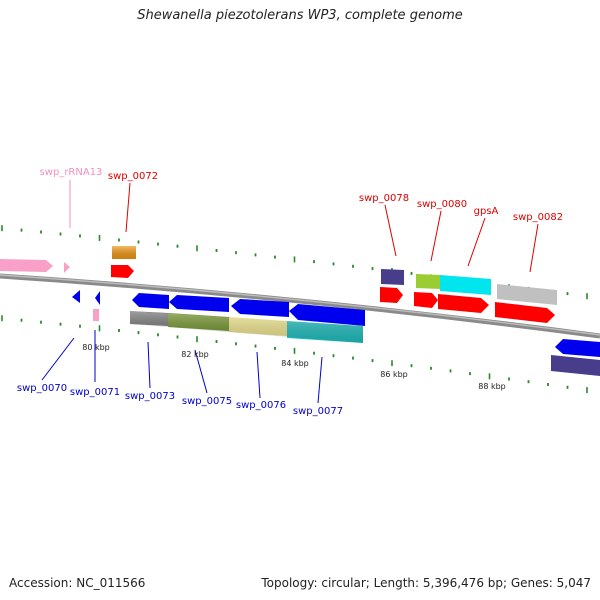 This screenshot has height=600, width=600. I want to click on accession-text: Accession: NC_011566, so click(77, 583).